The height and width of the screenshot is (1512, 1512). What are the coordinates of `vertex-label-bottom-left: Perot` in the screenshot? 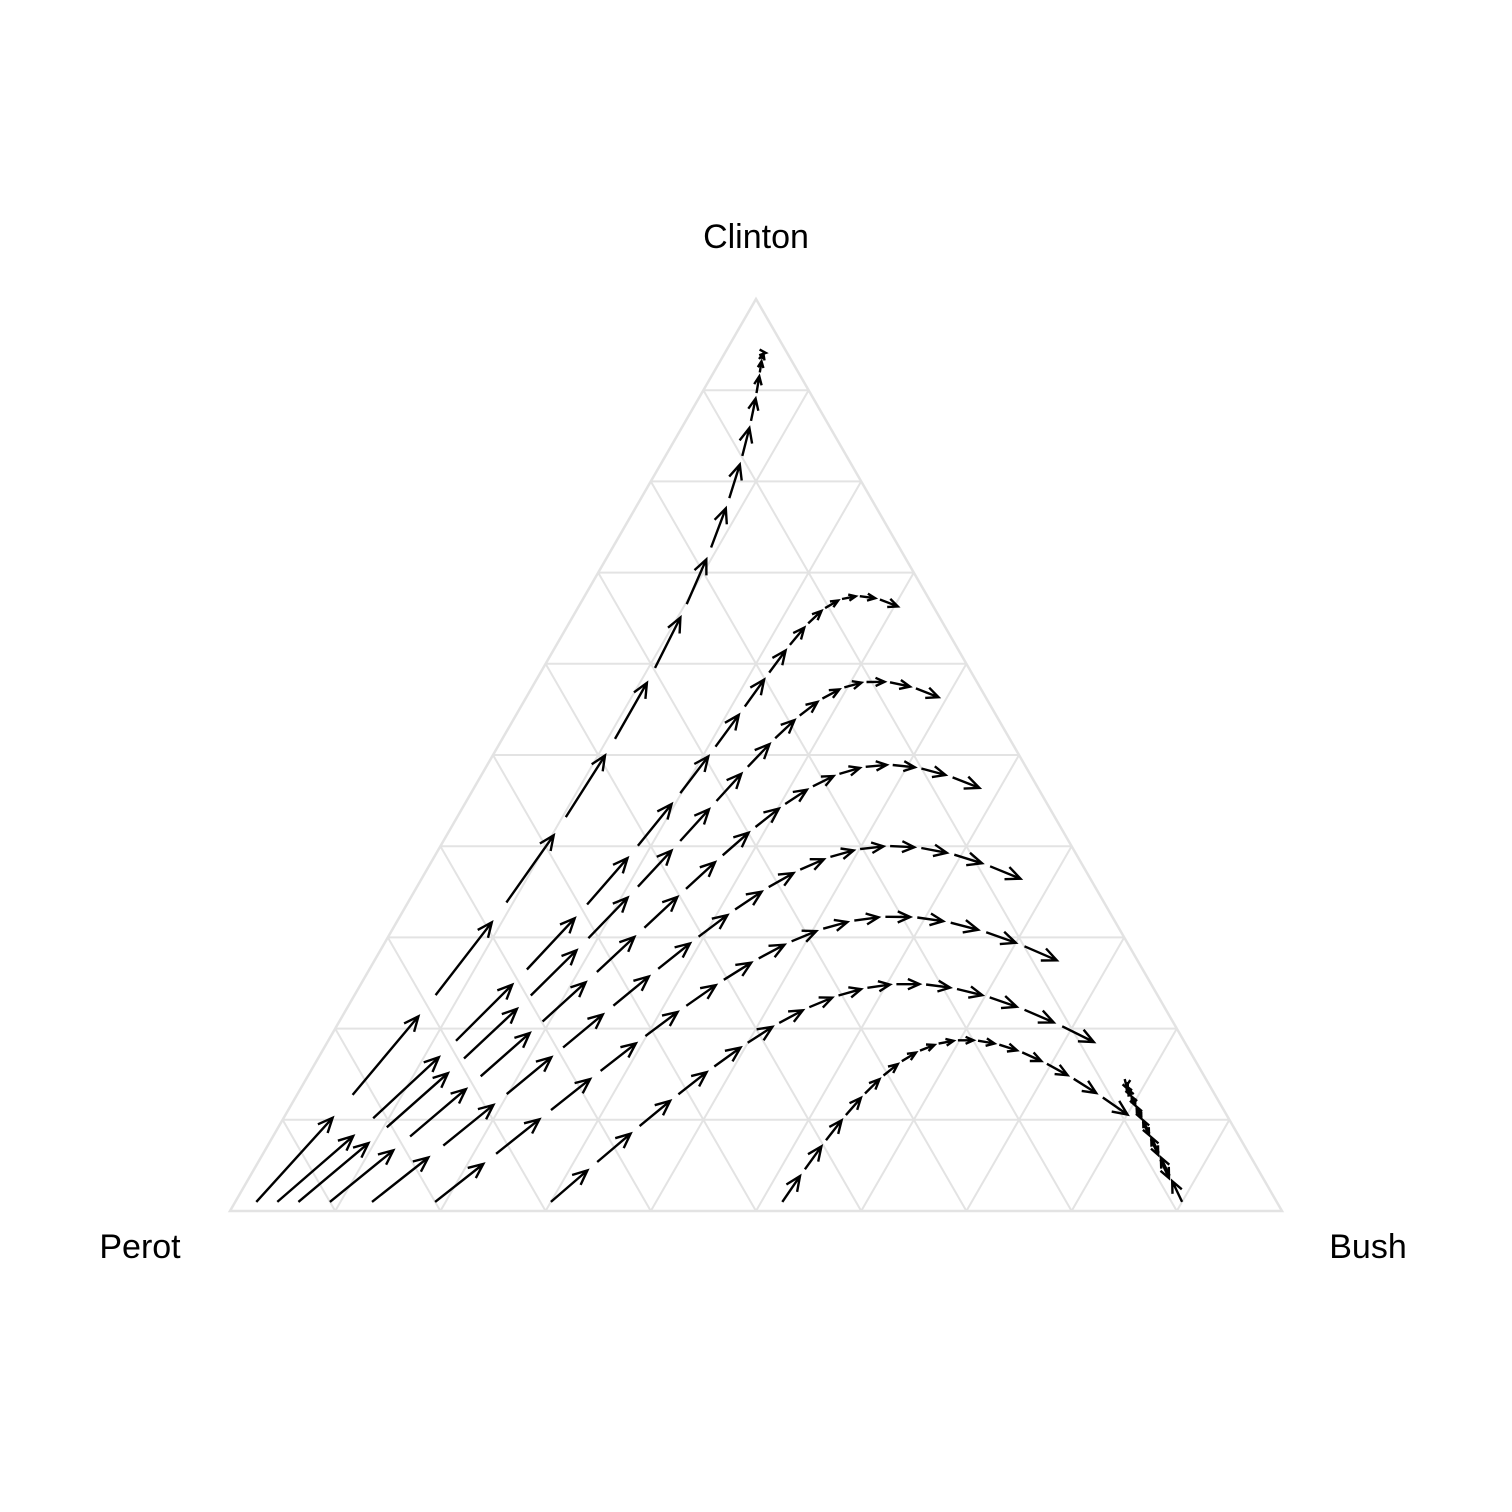 It's located at (140, 1247).